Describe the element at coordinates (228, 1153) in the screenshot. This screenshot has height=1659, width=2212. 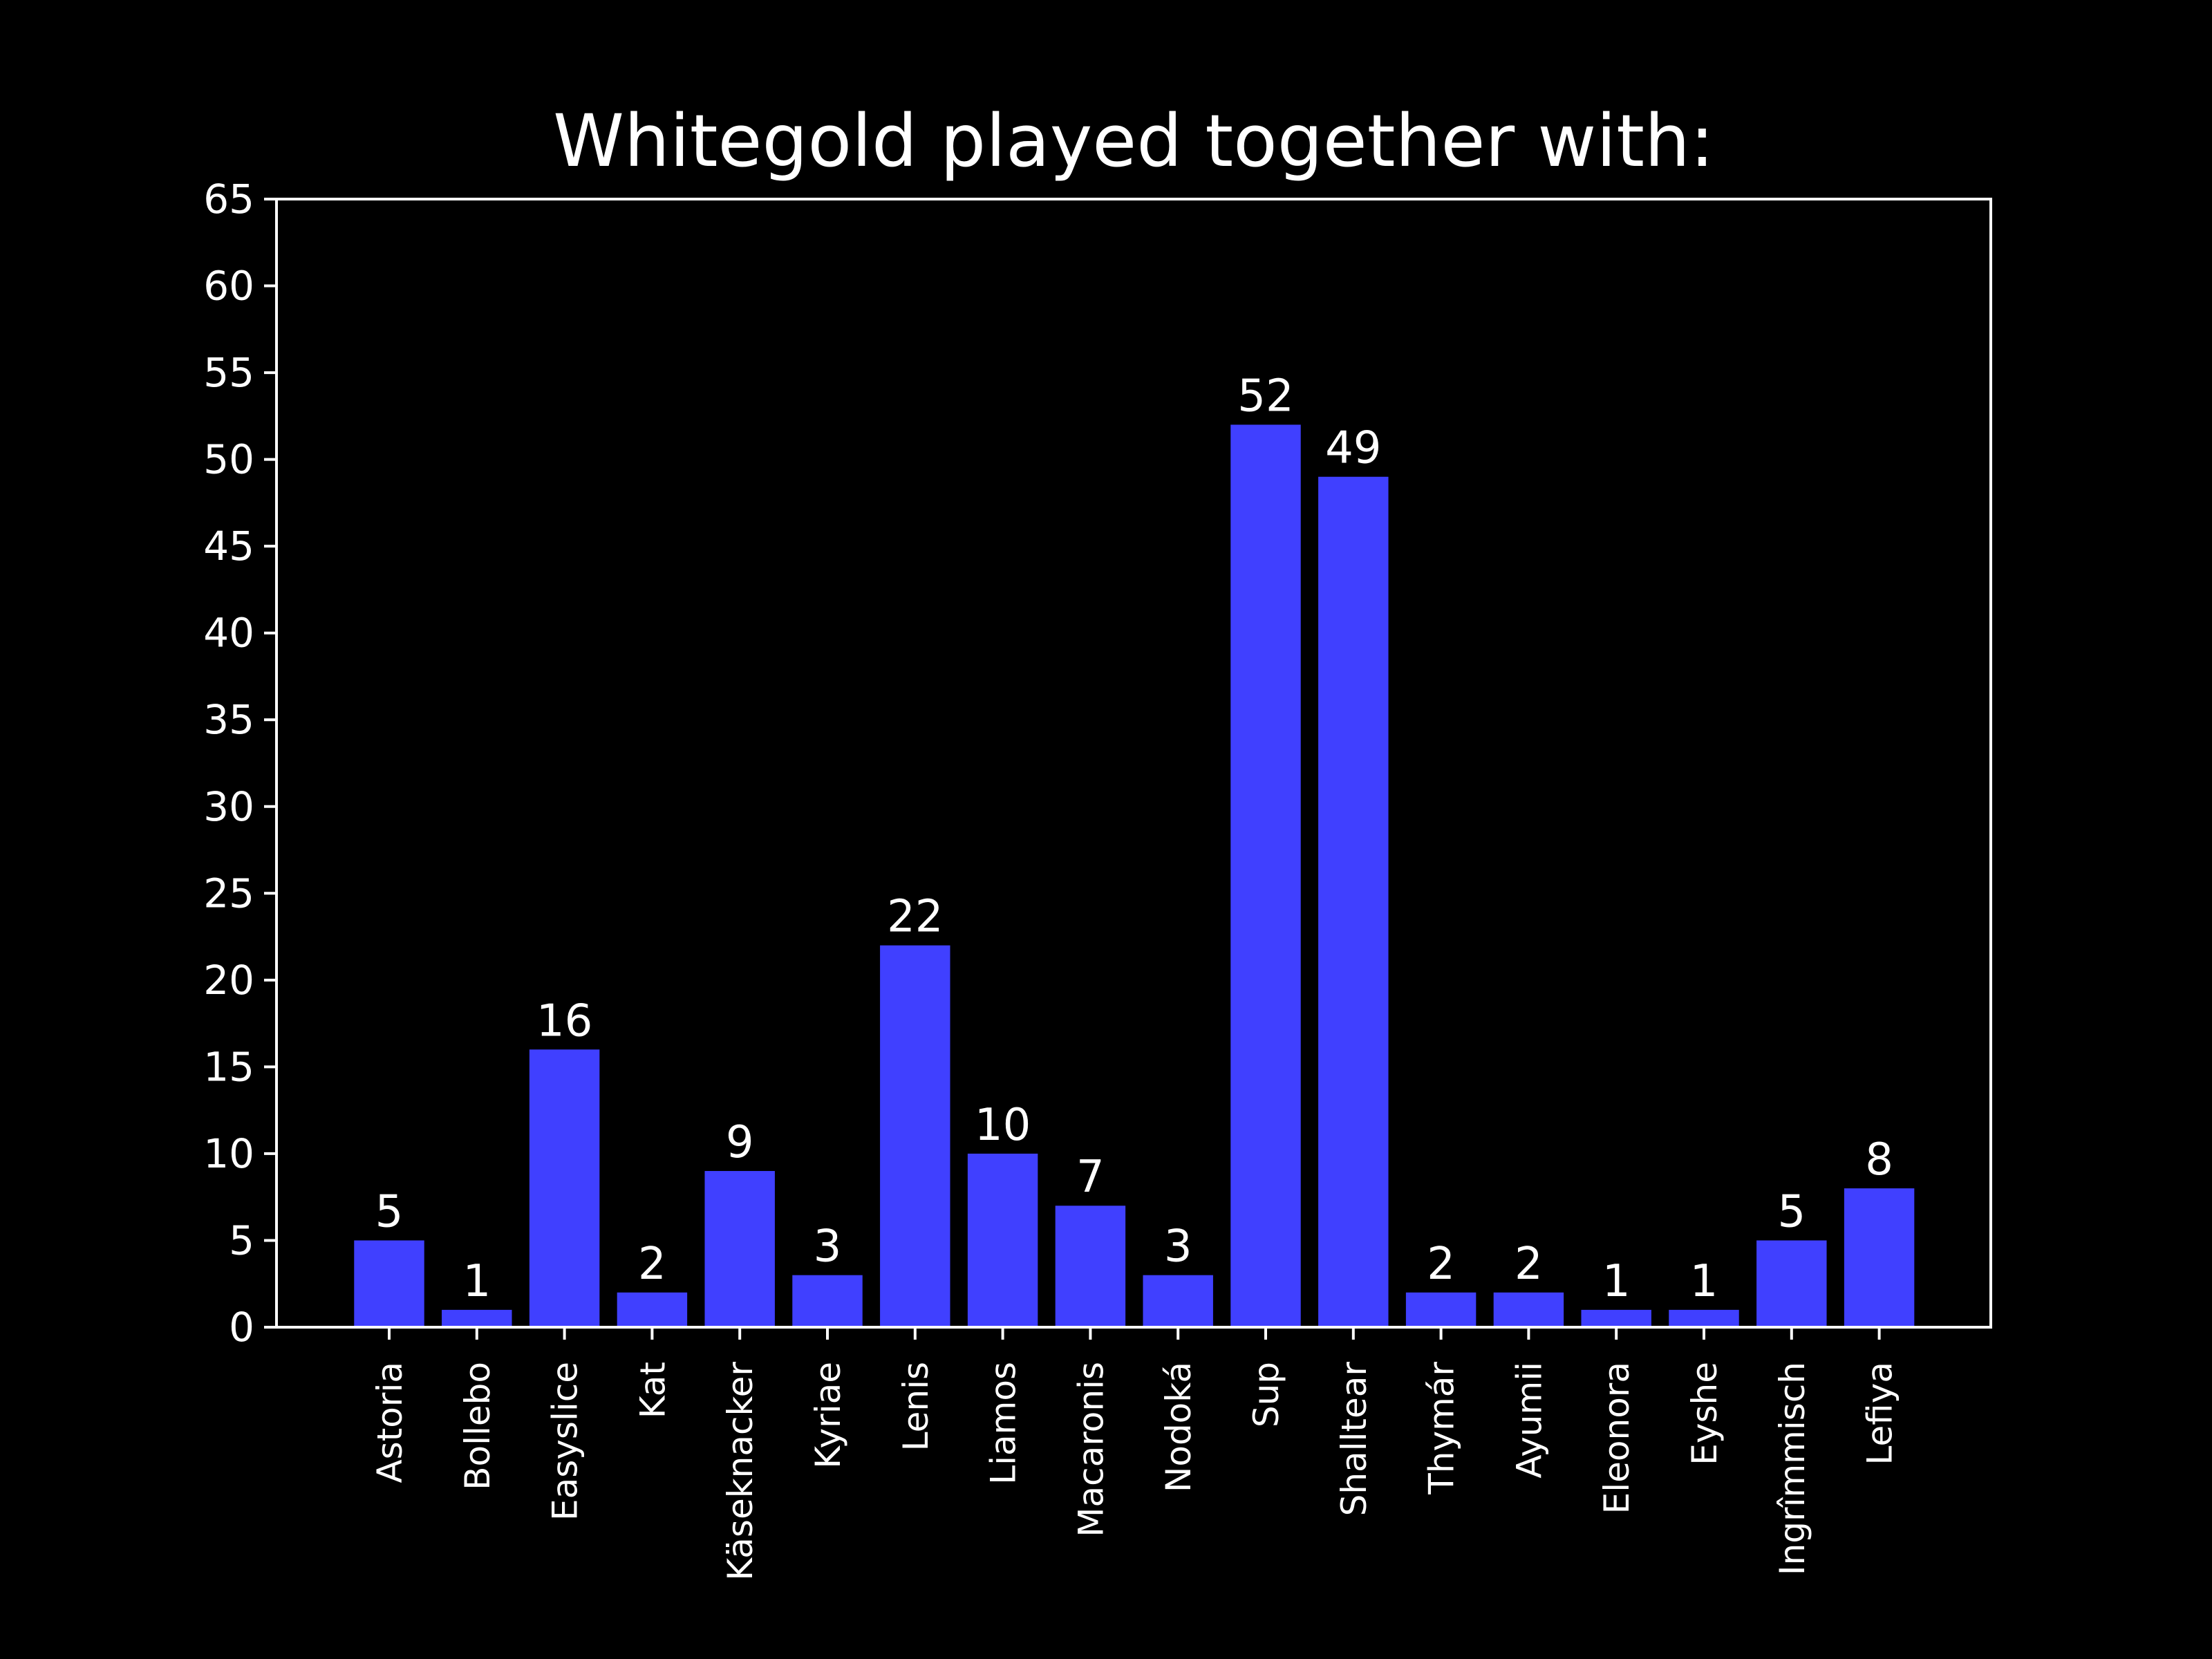
I see `y-tick-label: 10` at that location.